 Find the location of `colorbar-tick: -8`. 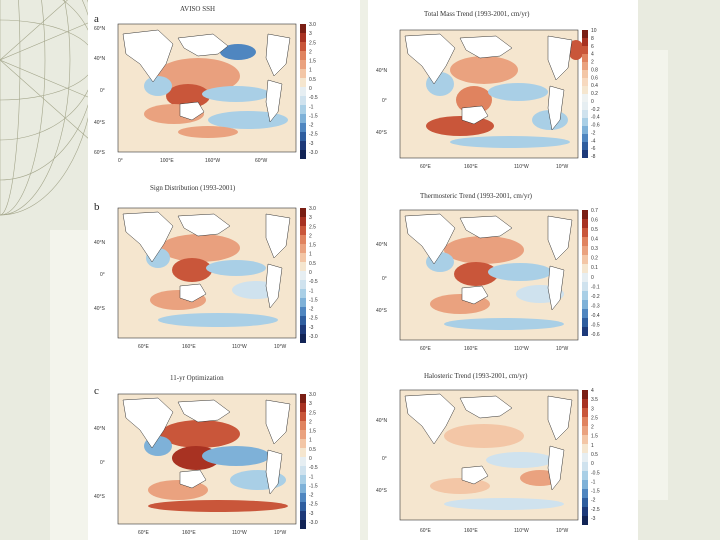

colorbar-tick: -8 is located at coordinates (593, 157).